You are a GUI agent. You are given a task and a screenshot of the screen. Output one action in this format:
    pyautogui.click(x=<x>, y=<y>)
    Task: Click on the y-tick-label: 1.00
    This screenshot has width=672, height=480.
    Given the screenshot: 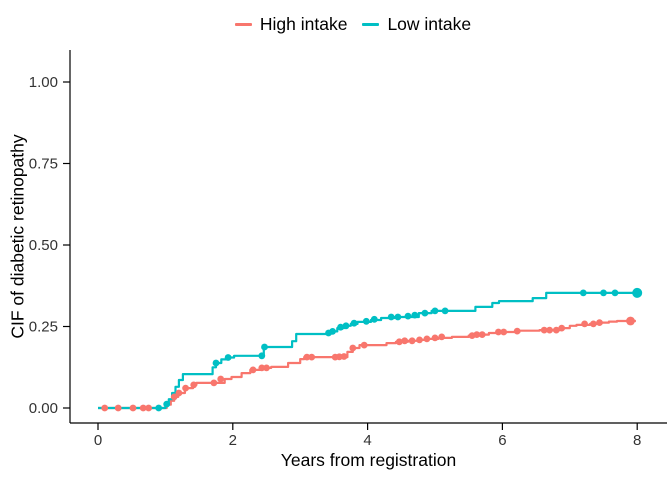 What is the action you would take?
    pyautogui.click(x=43, y=82)
    